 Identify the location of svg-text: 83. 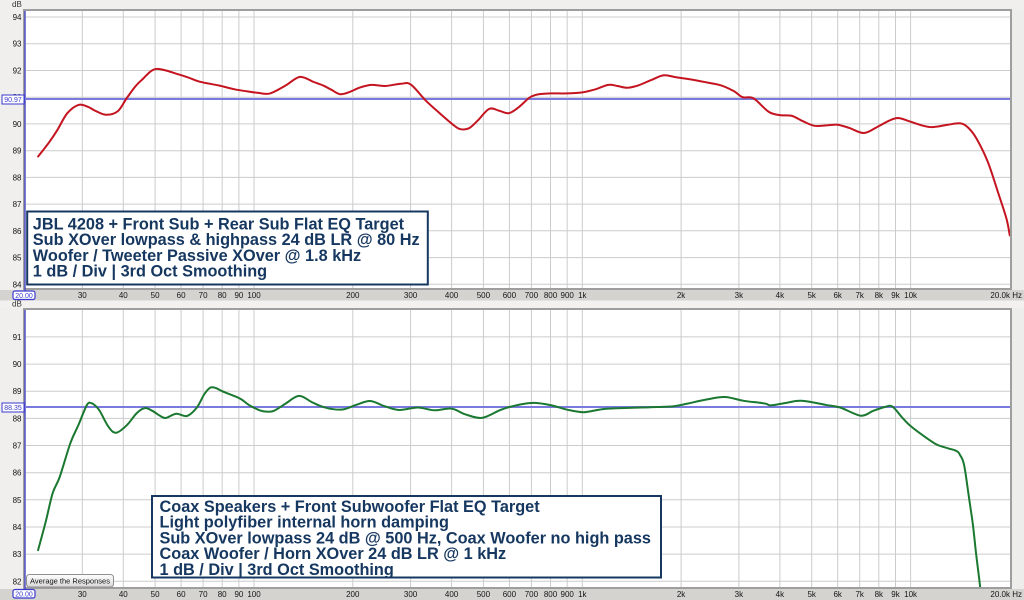
(17, 554).